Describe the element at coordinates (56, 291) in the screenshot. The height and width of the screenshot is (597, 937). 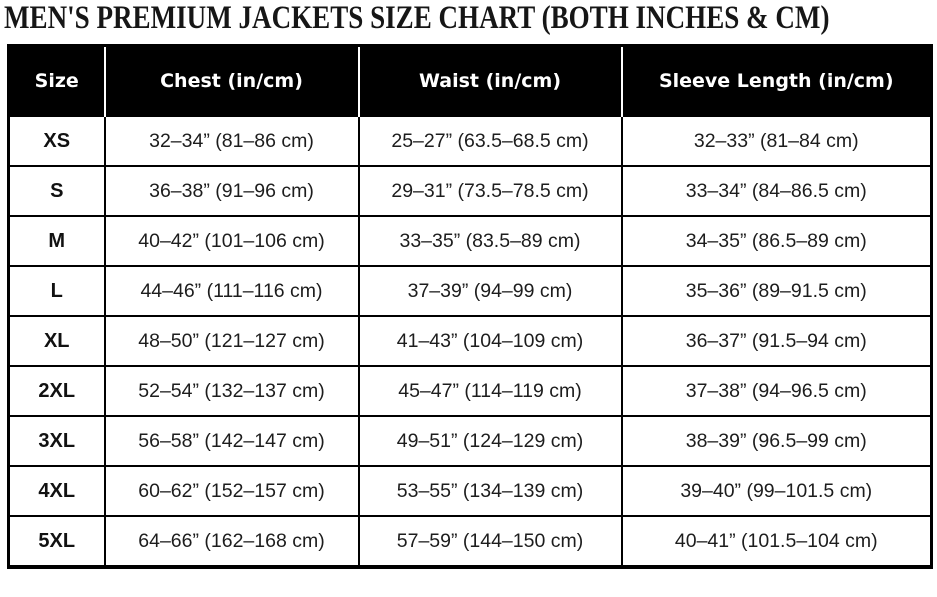
I see `size-cell: L` at that location.